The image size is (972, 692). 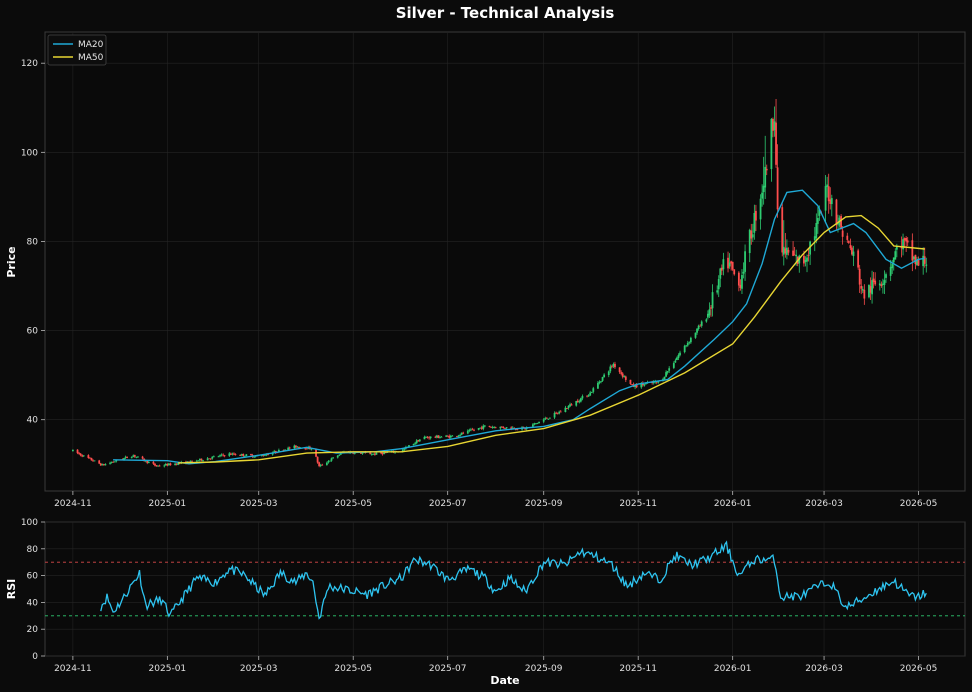 What do you see at coordinates (919, 504) in the screenshot?
I see `x-tick-label: 2026-05` at bounding box center [919, 504].